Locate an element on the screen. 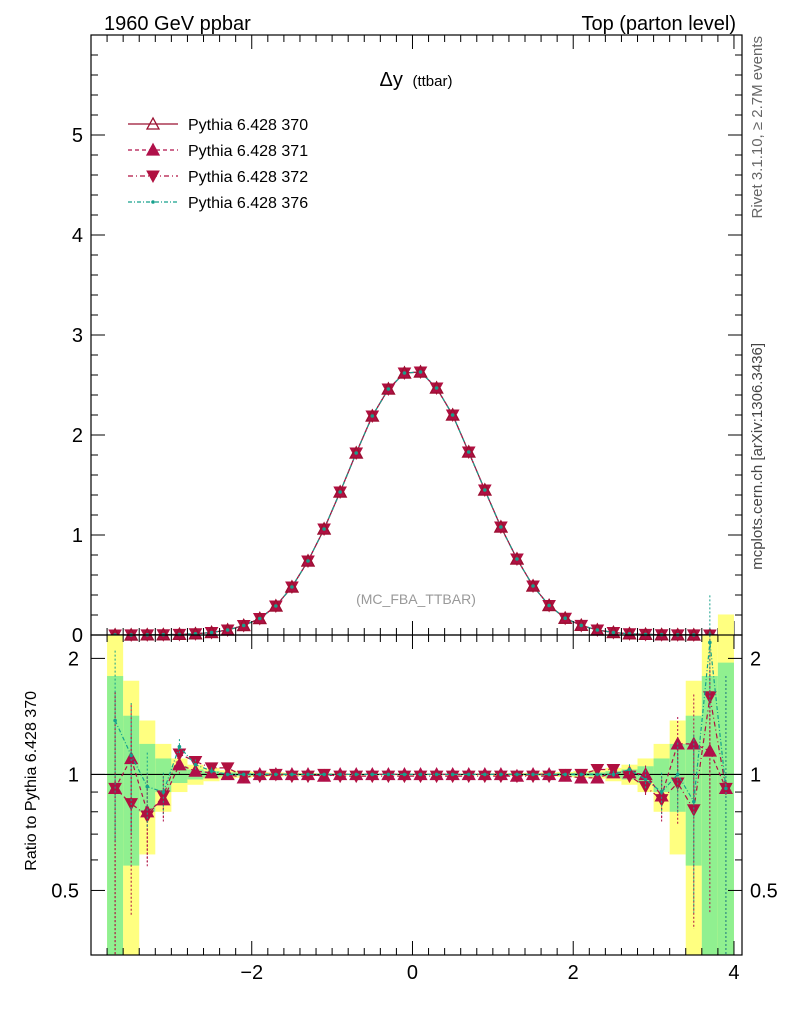 The image size is (786, 1024). x-tick-label: 0 is located at coordinates (412, 973).